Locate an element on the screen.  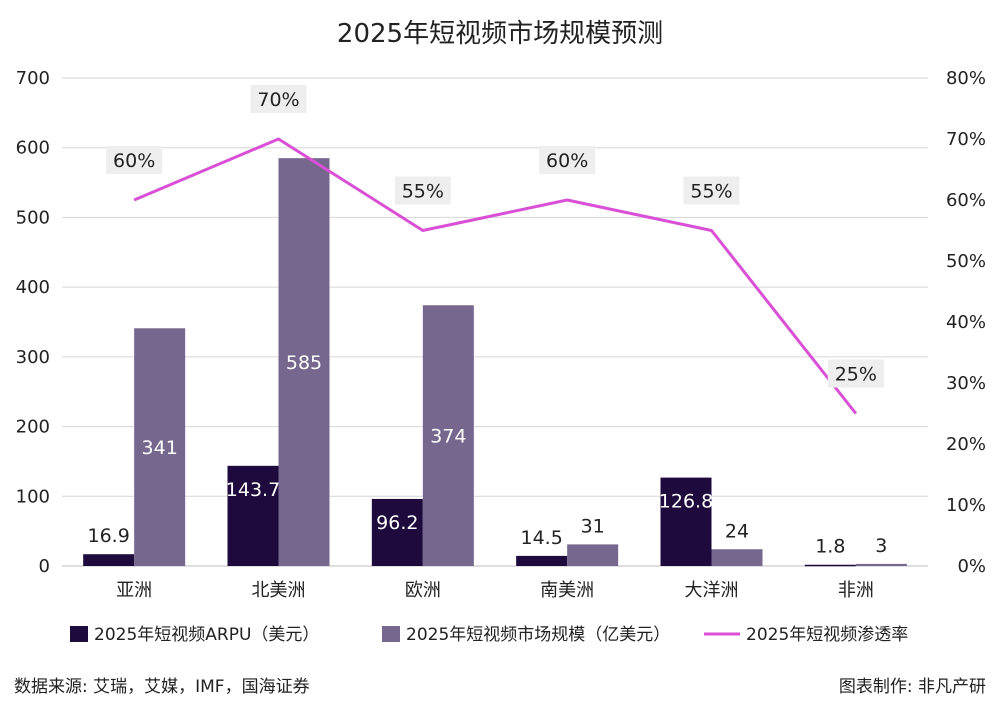
right-axis: 0% 10% 20% 30% 40% 50% 60% 70% 80% is located at coordinates (966, 322).